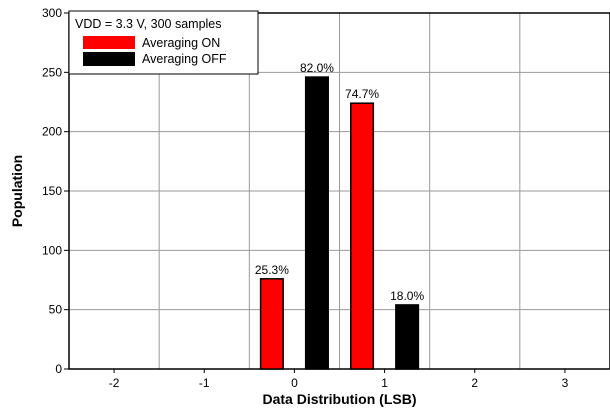 Image resolution: width=610 pixels, height=414 pixels. I want to click on x-tick-label: 0, so click(294, 383).